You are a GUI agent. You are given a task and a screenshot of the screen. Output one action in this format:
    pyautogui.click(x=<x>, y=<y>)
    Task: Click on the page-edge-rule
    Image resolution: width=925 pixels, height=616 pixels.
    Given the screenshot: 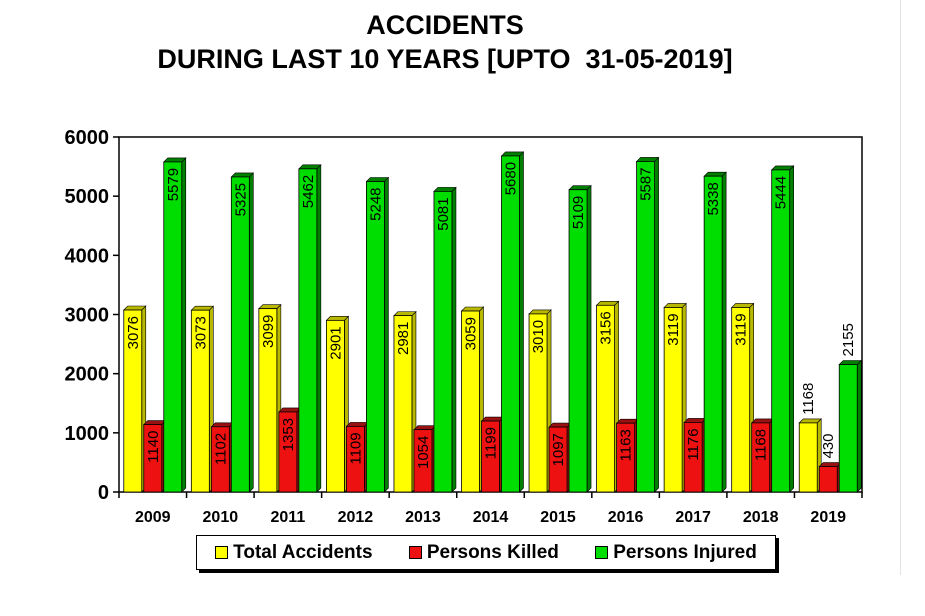 What is the action you would take?
    pyautogui.click(x=900, y=287)
    